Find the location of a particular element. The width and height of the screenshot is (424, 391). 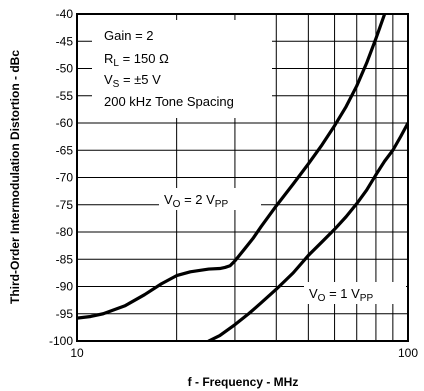

y-tick-label: -50 is located at coordinates (65, 69).